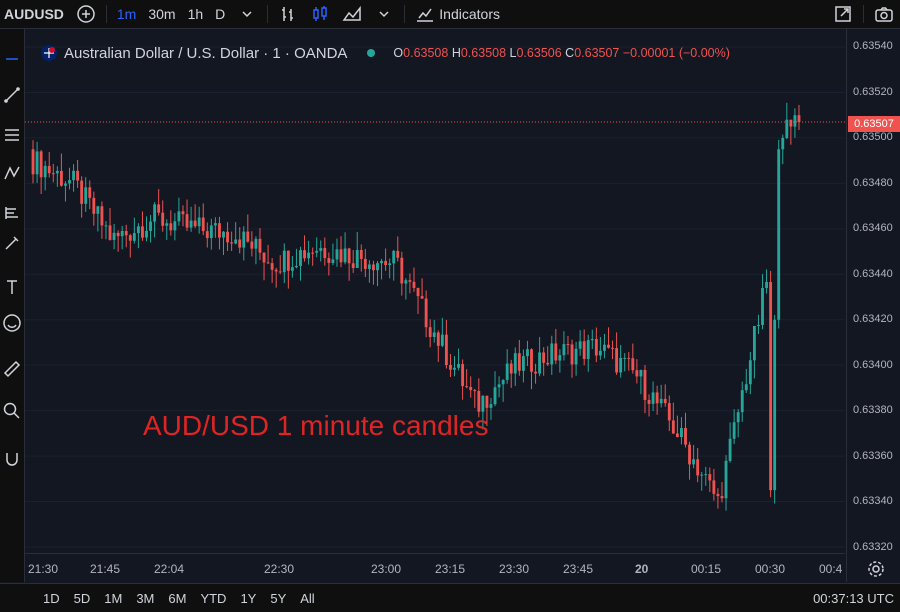 This screenshot has width=900, height=612. I want to click on market-status-dot, so click(371, 53).